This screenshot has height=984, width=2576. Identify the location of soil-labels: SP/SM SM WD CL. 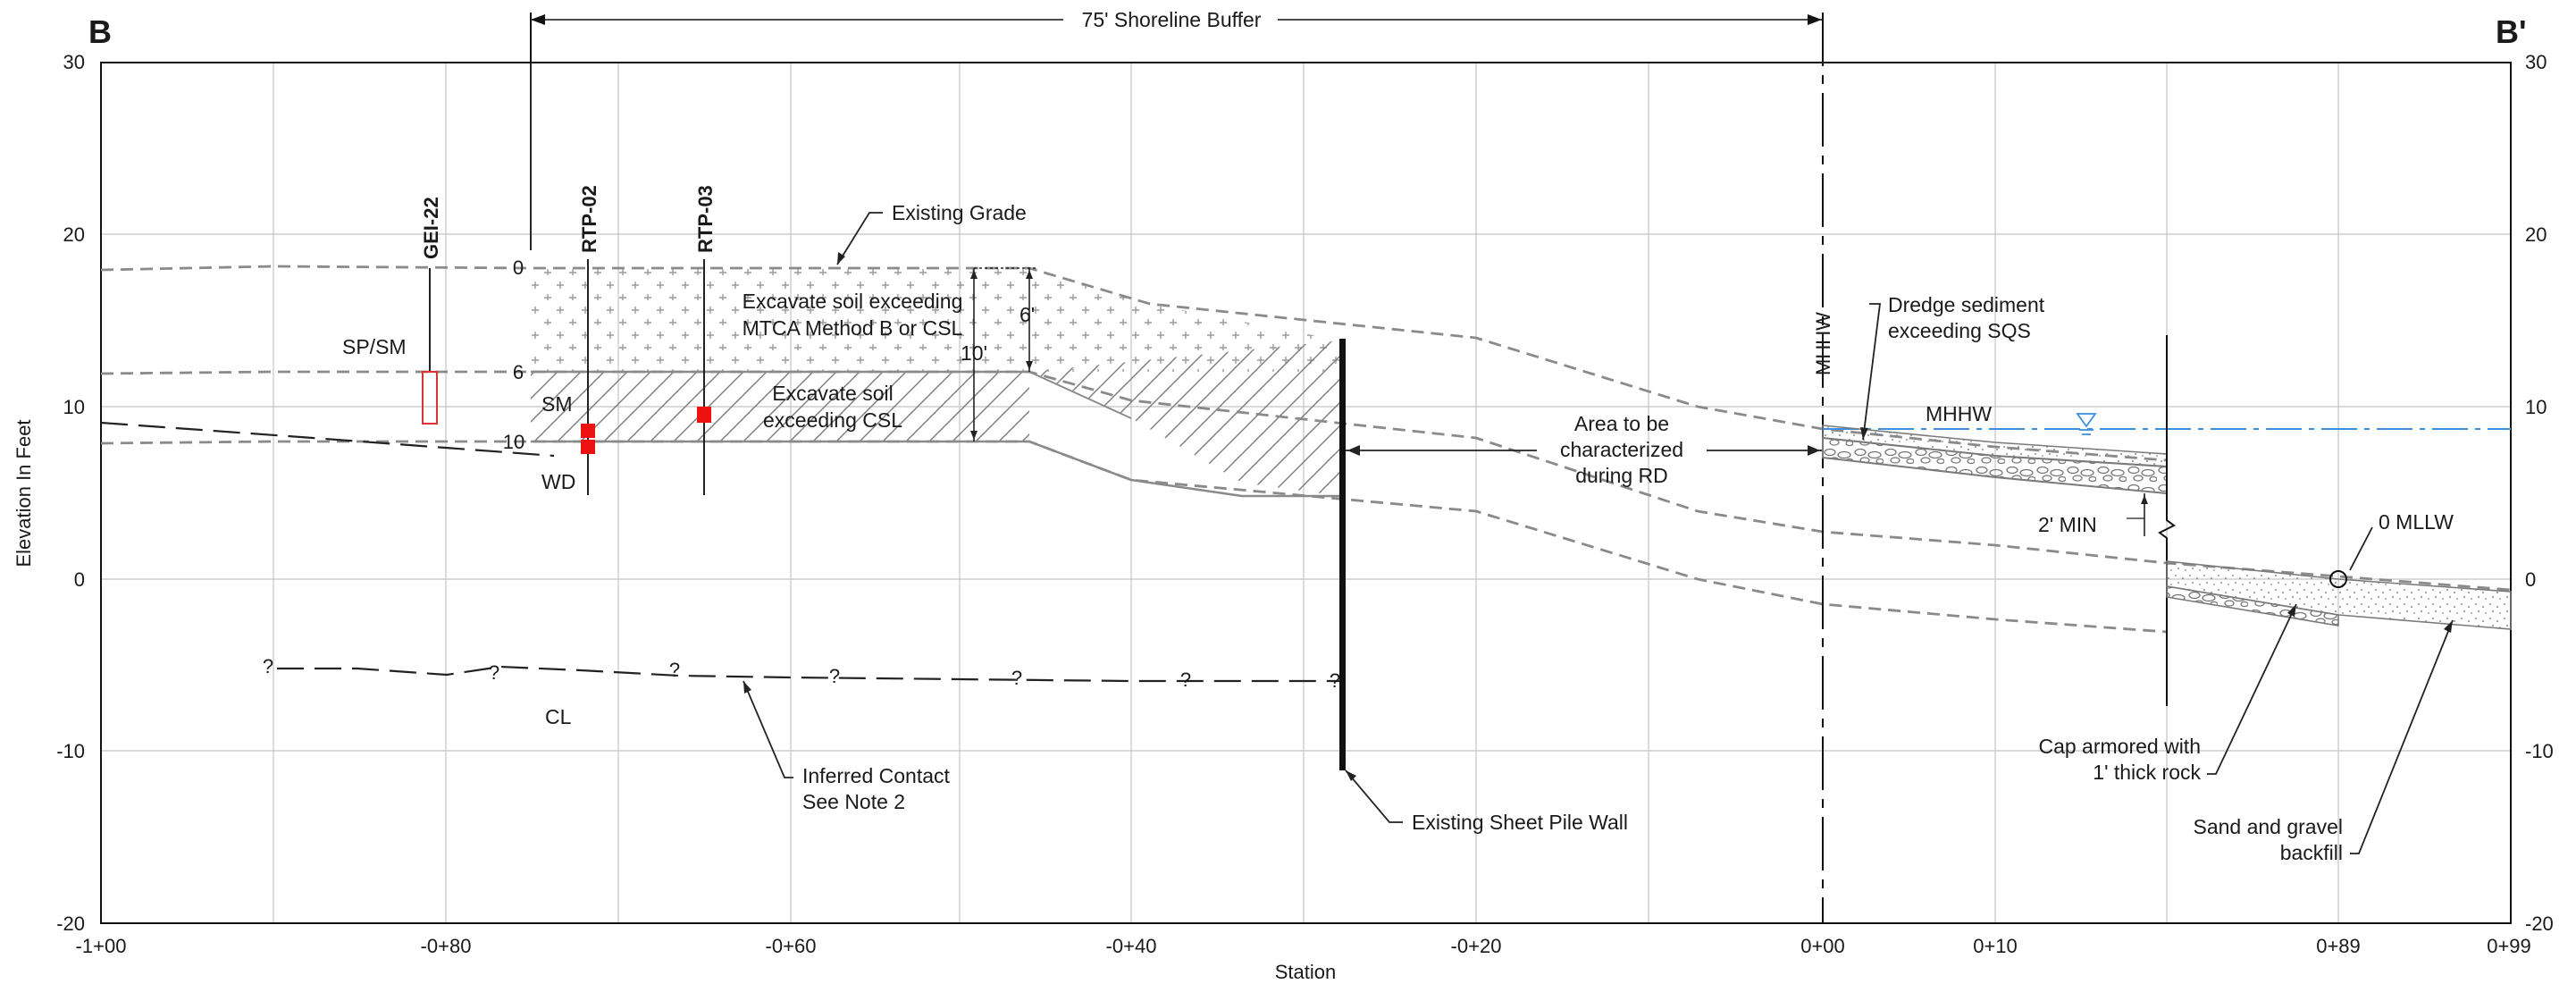
(458, 531).